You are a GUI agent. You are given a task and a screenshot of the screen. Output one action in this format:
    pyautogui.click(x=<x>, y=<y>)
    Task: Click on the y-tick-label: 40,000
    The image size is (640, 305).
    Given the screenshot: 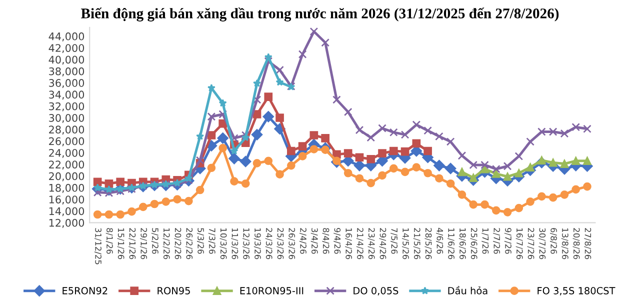 What is the action you would take?
    pyautogui.click(x=66, y=60)
    